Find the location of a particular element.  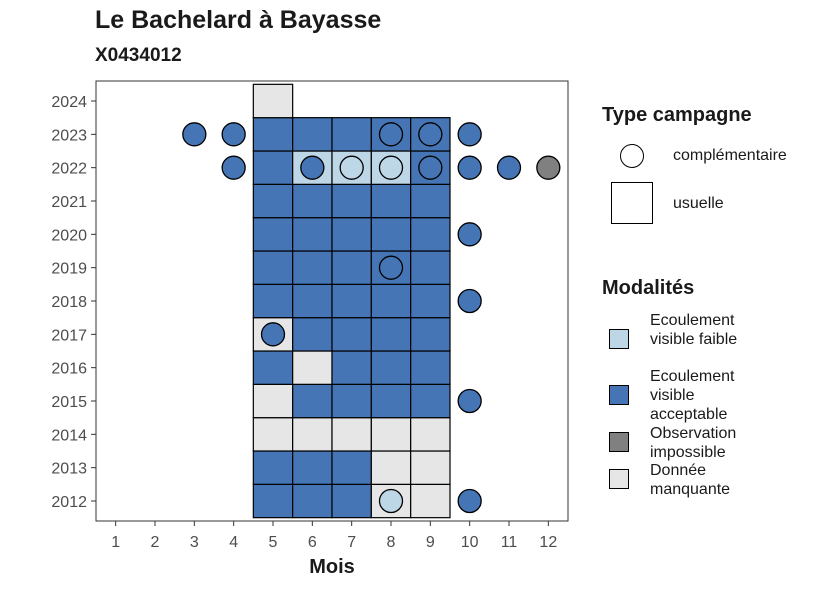

x-tick-label: 11 is located at coordinates (509, 542).